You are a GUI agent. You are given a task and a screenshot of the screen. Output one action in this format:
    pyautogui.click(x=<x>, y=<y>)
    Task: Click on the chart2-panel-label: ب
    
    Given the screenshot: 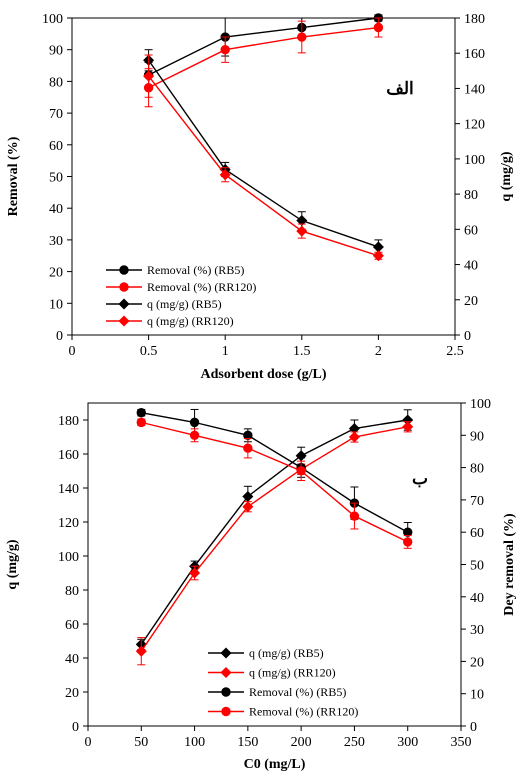 What is the action you would take?
    pyautogui.click(x=420, y=478)
    